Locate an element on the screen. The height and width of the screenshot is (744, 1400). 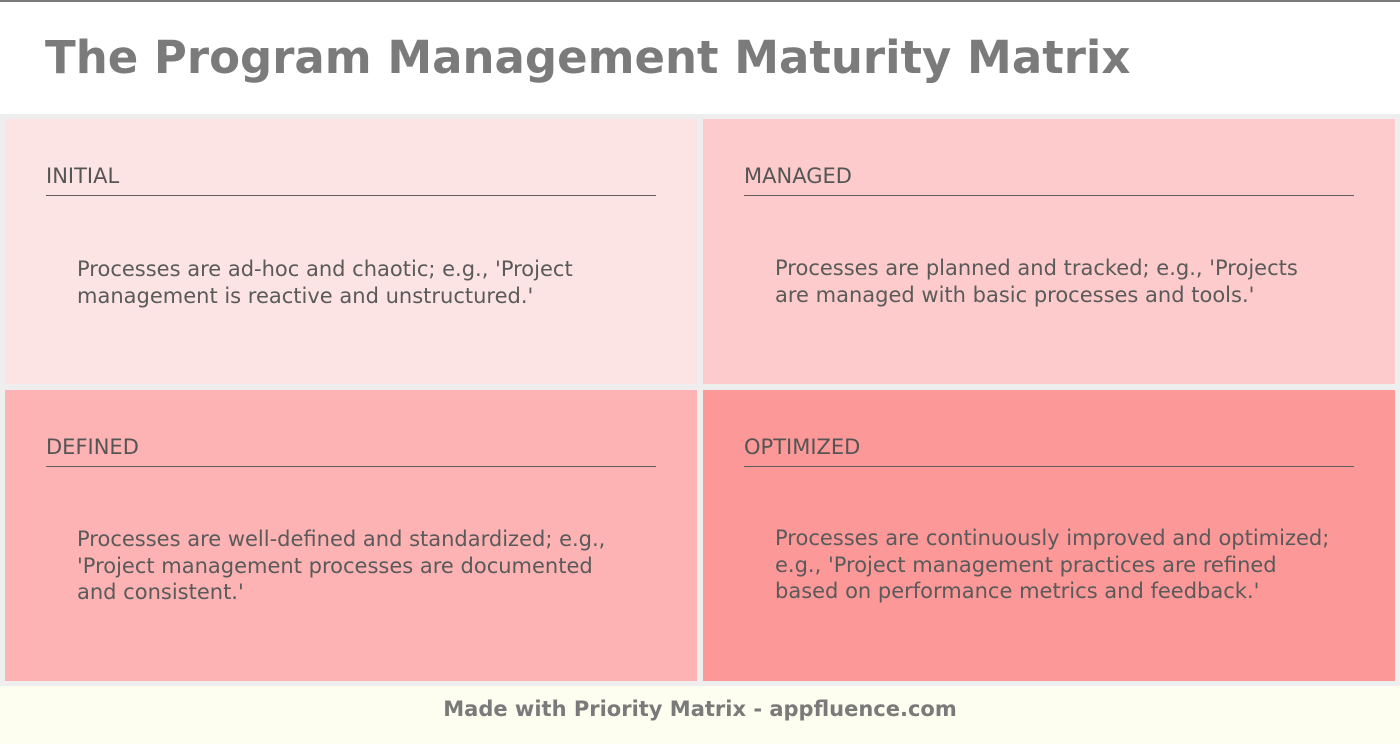
page-title: The Program Management Maturity Matrix is located at coordinates (588, 57).